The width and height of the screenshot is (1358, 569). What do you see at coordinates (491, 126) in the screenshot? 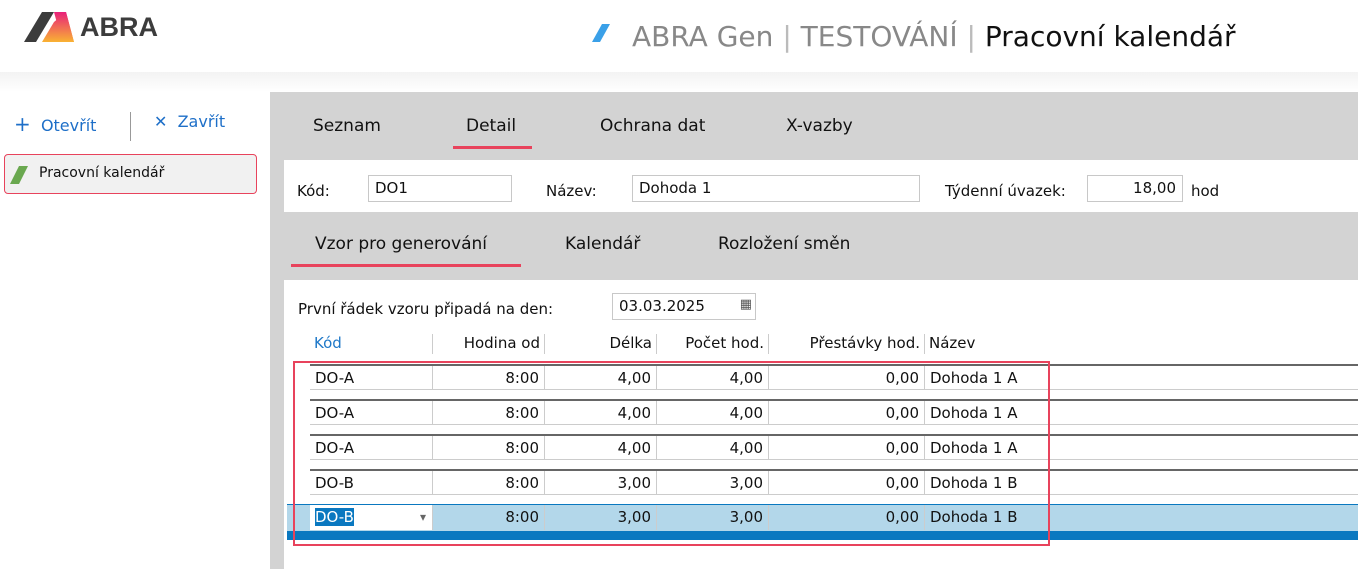
I see `tab-detail: Detail` at bounding box center [491, 126].